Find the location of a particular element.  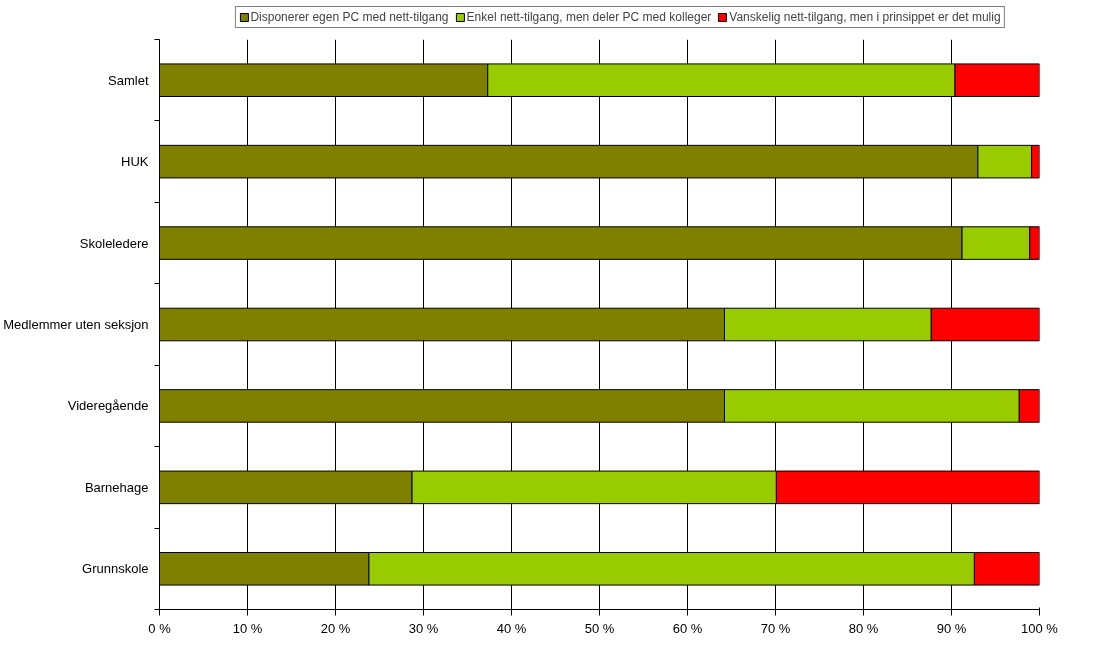

x-tick-label: 30 % is located at coordinates (423, 628).